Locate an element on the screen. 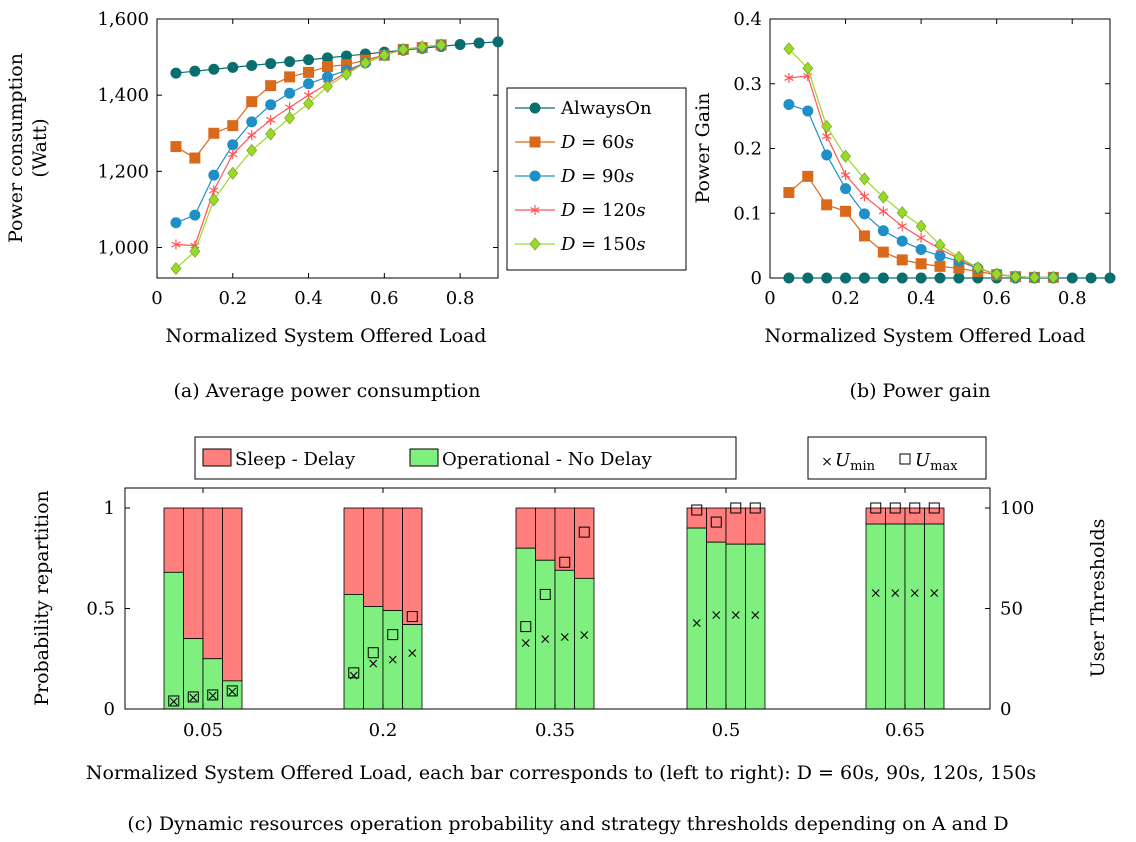 Image resolution: width=1136 pixels, height=842 pixels. chart-a-ytick-label: 1,200 is located at coordinates (123, 171).